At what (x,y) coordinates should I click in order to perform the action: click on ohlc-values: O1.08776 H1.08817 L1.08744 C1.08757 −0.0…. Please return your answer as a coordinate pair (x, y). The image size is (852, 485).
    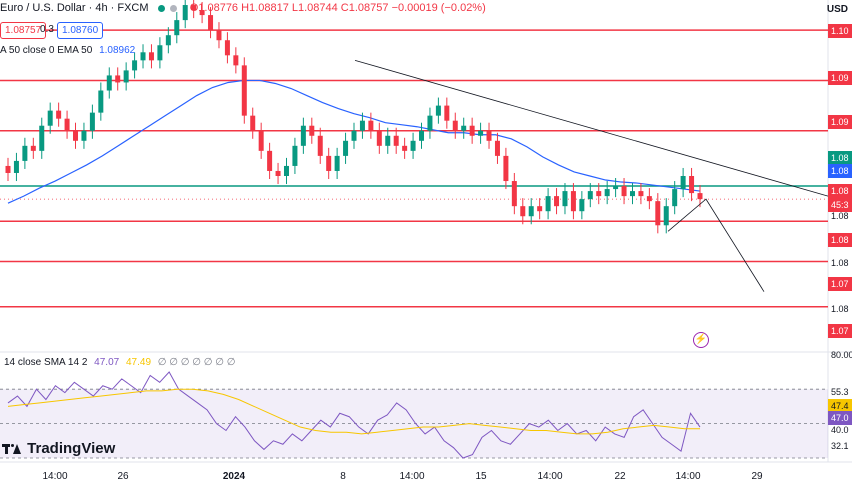
    Looking at the image, I should click on (337, 8).